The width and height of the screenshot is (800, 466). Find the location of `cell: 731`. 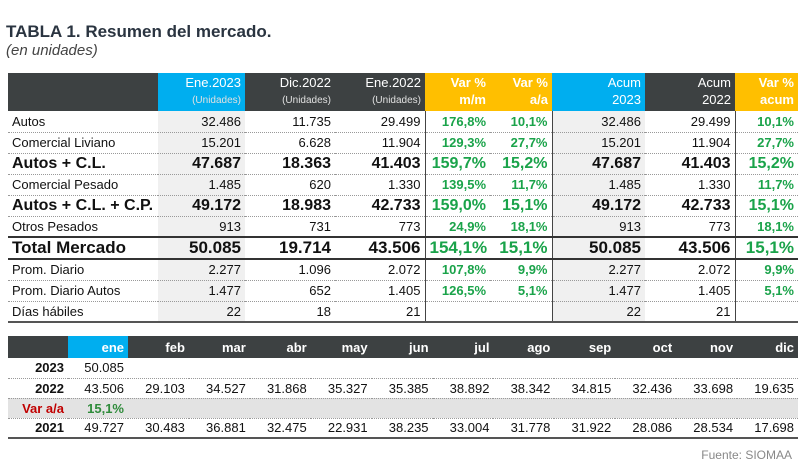

cell: 731 is located at coordinates (290, 227).